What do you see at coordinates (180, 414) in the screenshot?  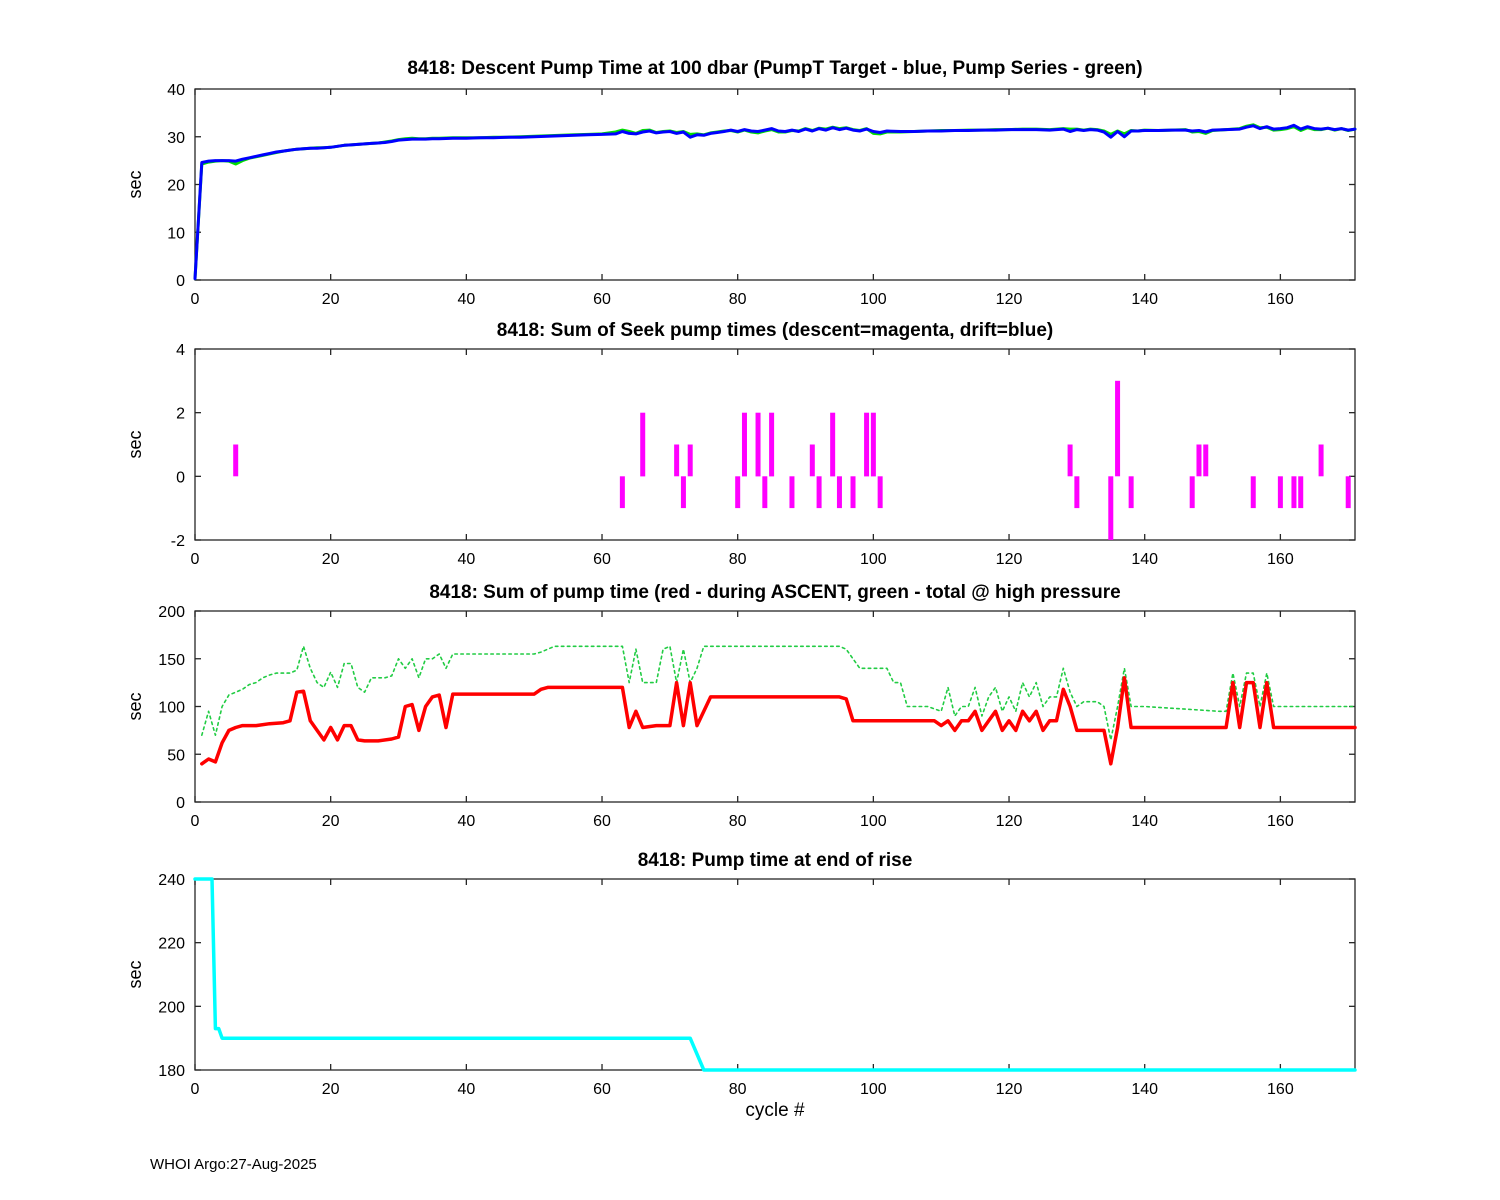 I see `svg-text: 2` at bounding box center [180, 414].